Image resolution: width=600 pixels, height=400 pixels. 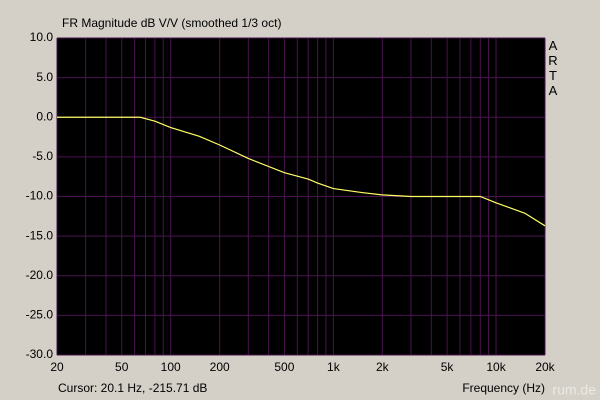 What do you see at coordinates (171, 367) in the screenshot?
I see `x-tick-label: 100` at bounding box center [171, 367].